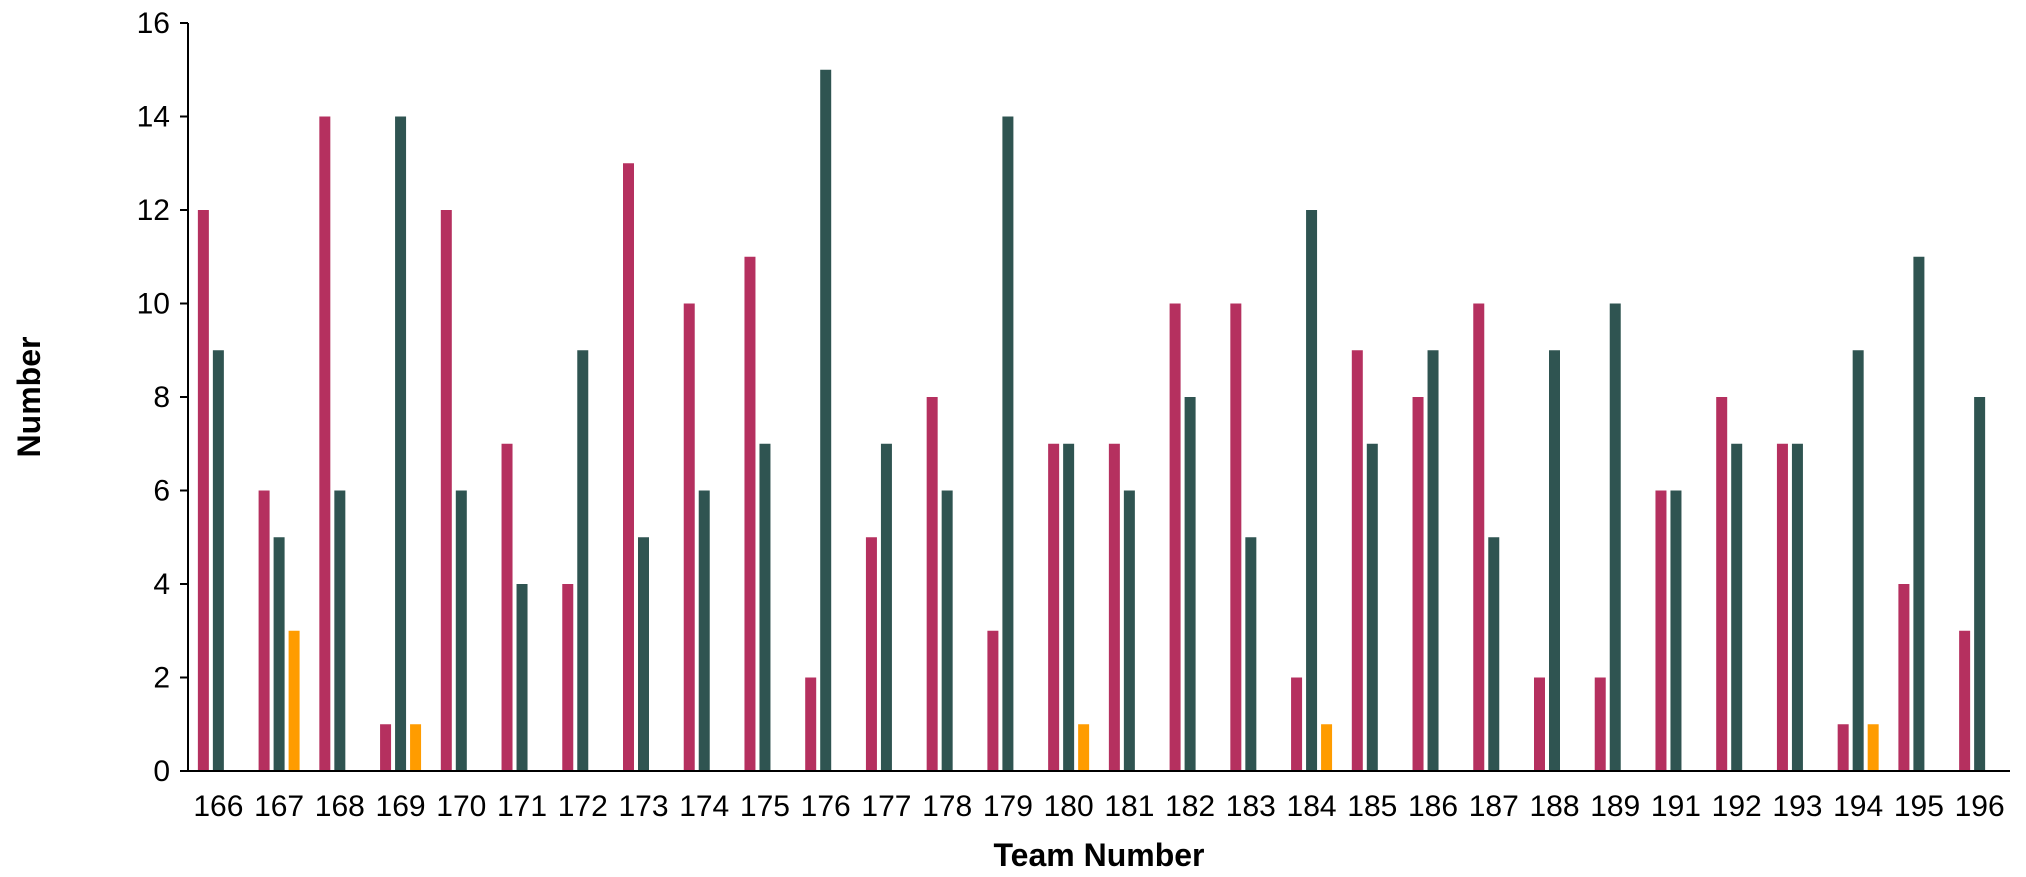 Image resolution: width=2026 pixels, height=877 pixels. What do you see at coordinates (340, 806) in the screenshot?
I see `x-tick-label-168: 168` at bounding box center [340, 806].